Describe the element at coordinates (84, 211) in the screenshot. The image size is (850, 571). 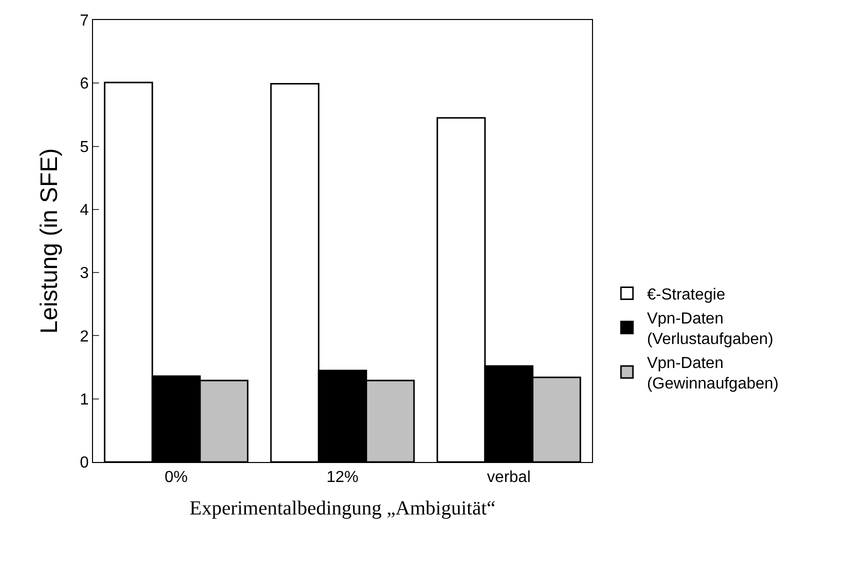
I see `y-tick-label: 4` at that location.